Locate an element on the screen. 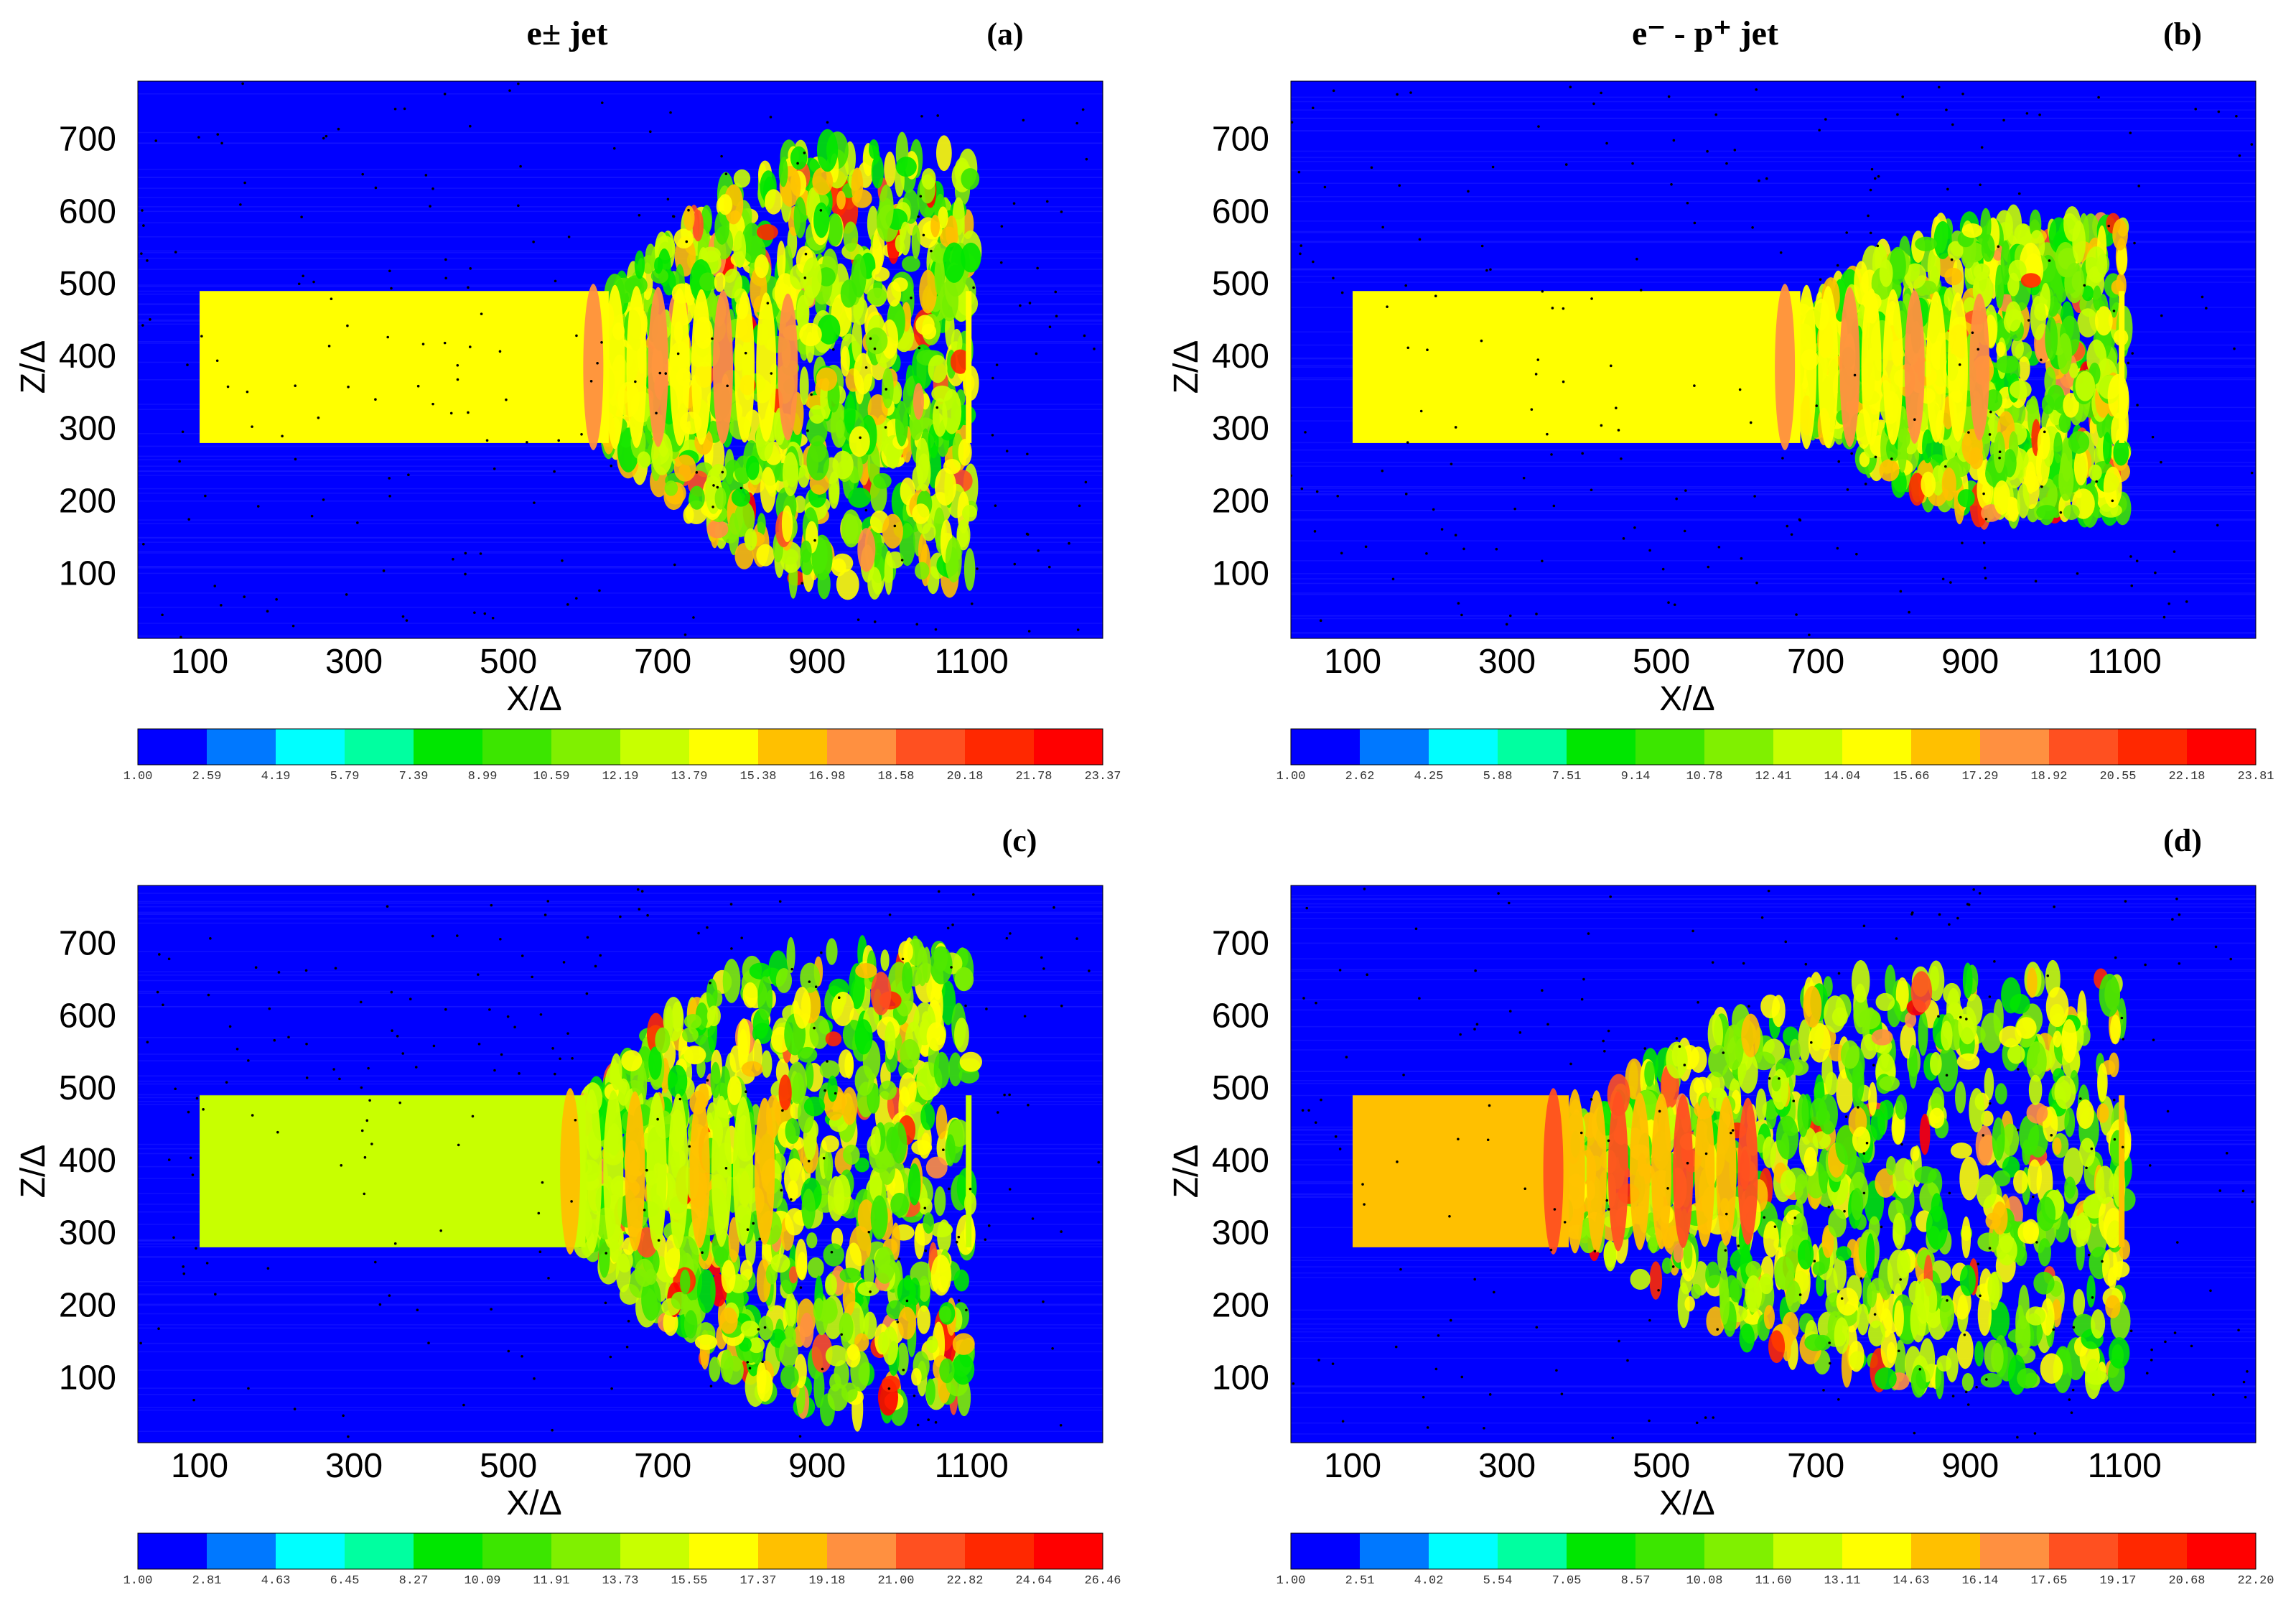 The height and width of the screenshot is (1605, 2296). colorbar-tick-label: 1.00 is located at coordinates (138, 1581).